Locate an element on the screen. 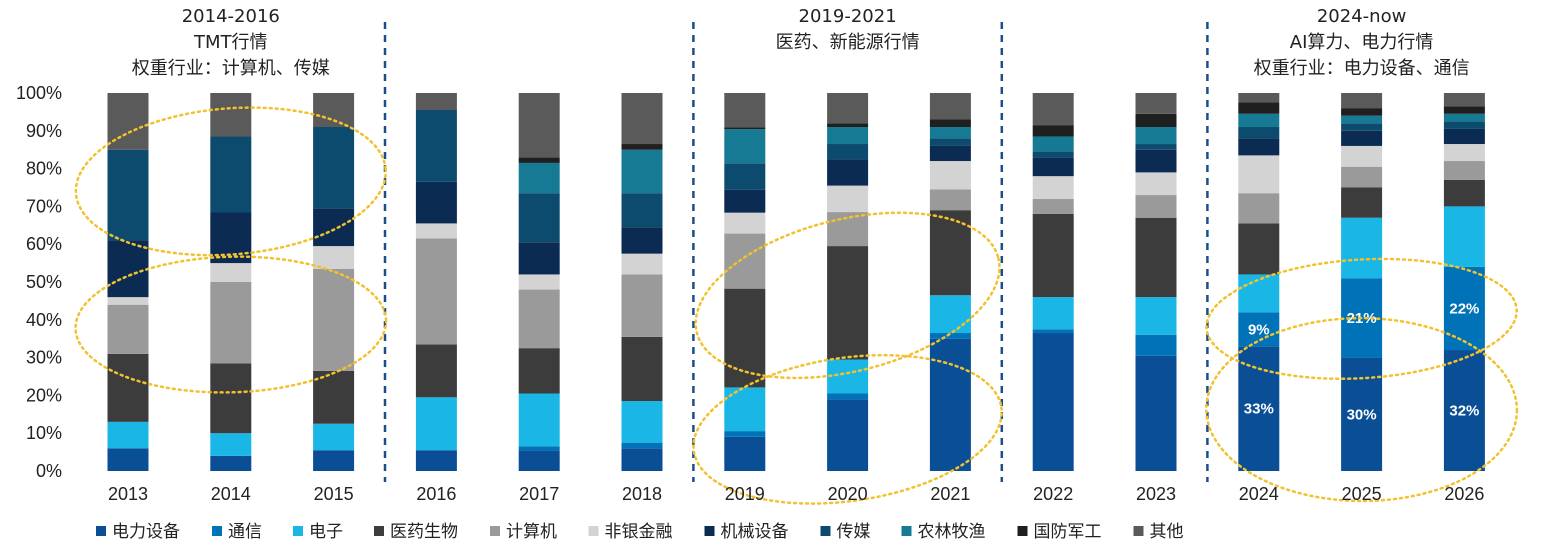  data-label: 32% is located at coordinates (1464, 411).